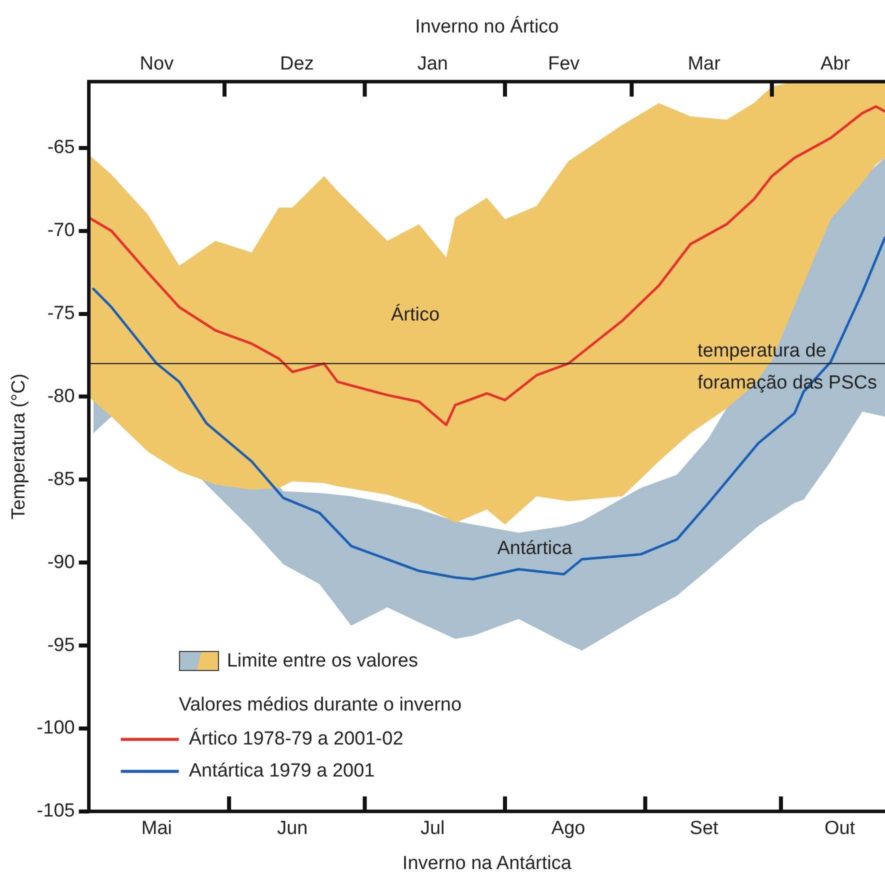  What do you see at coordinates (61, 231) in the screenshot?
I see `y-tick-label: -70` at bounding box center [61, 231].